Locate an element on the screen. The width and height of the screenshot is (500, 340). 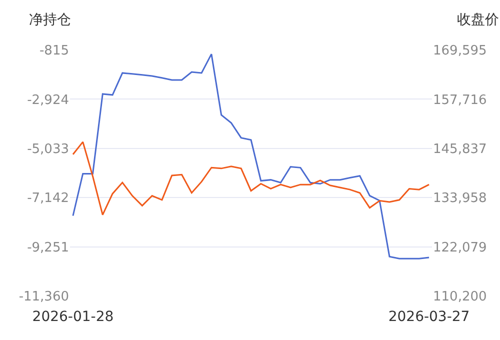
y-tick-label: -815 is located at coordinates (54, 51).